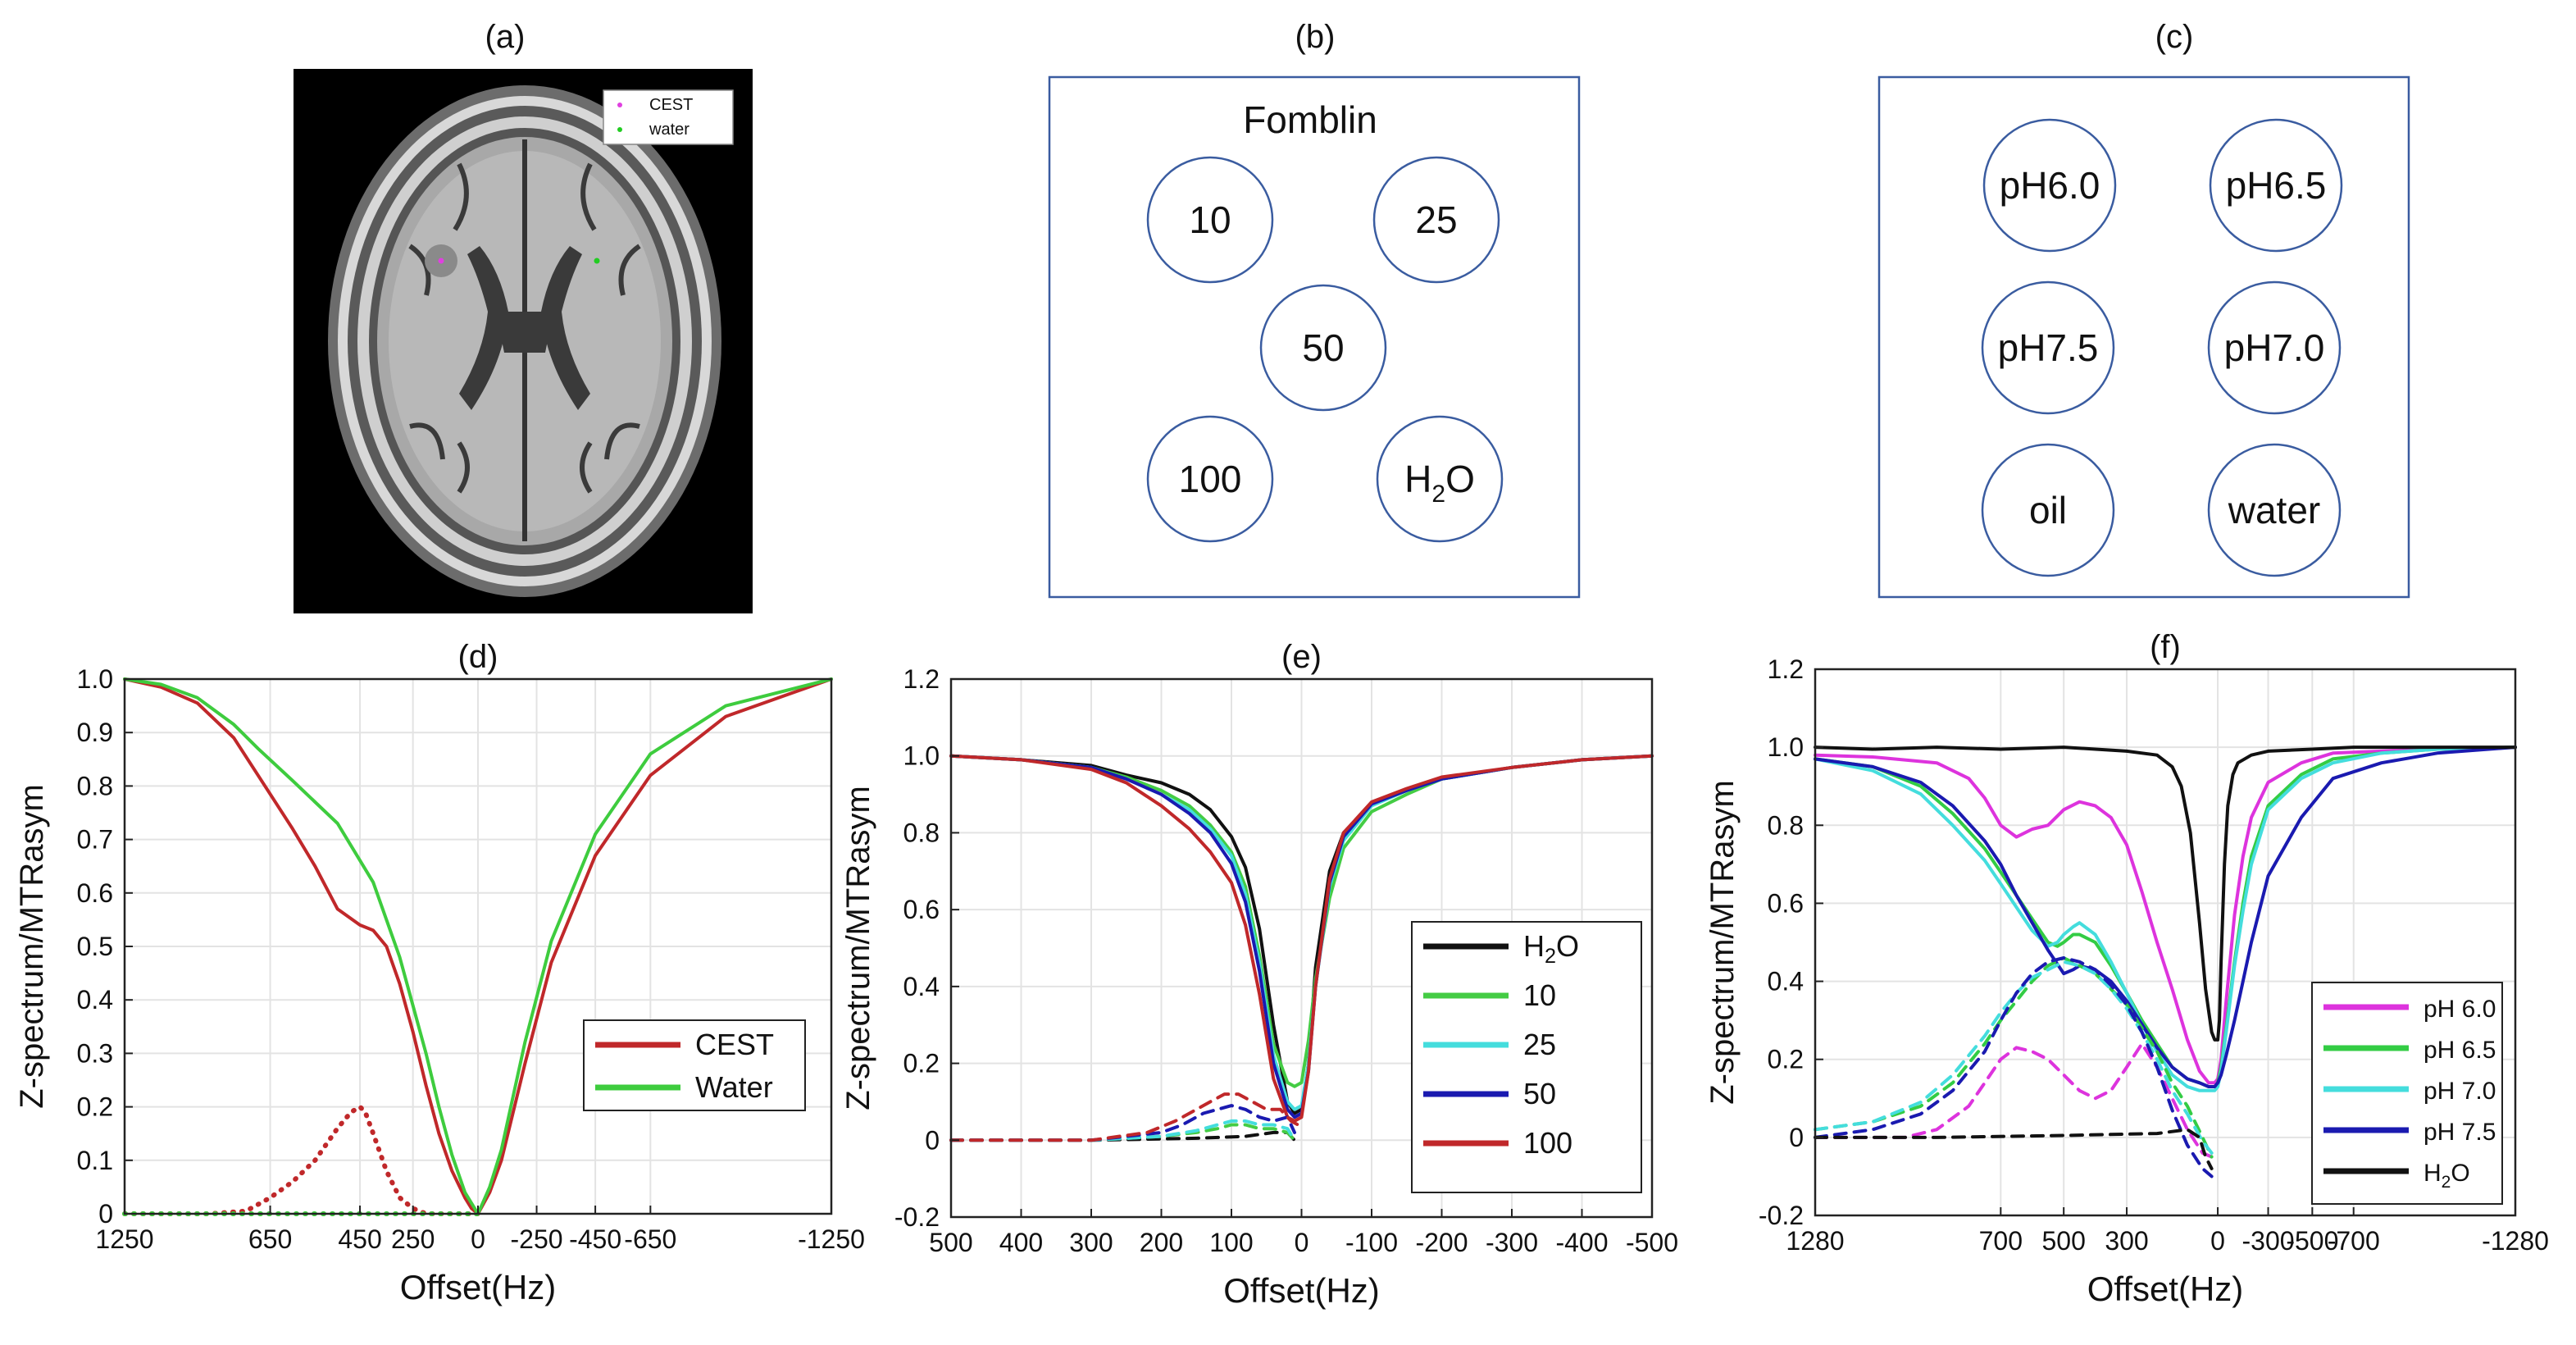 Image resolution: width=2576 pixels, height=1345 pixels. Describe the element at coordinates (478, 657) in the screenshot. I see `chart-d-title: (d)` at that location.